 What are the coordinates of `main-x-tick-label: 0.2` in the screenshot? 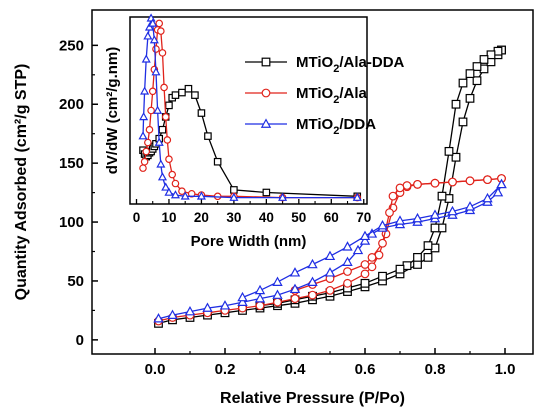 It's located at (225, 369).